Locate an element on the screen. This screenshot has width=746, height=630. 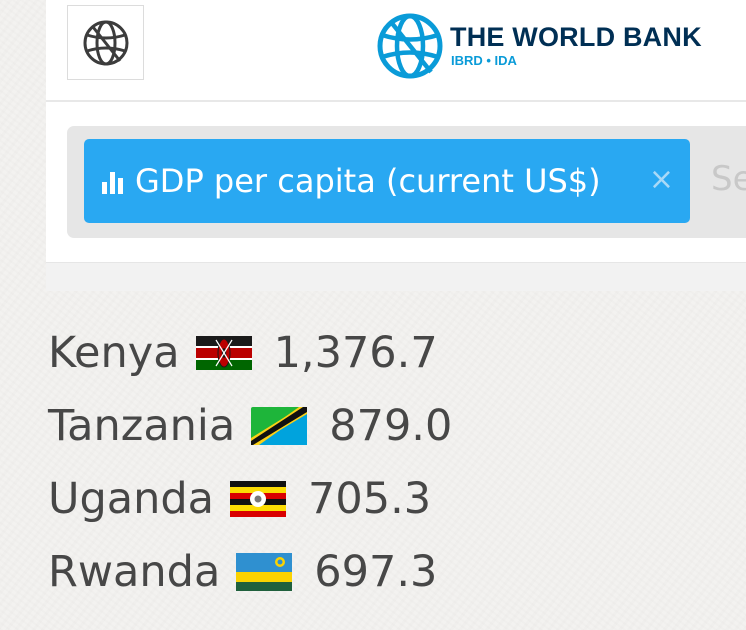
world-bank-brand: THE WORLD BANK IBRD • IDA is located at coordinates (556, 46).